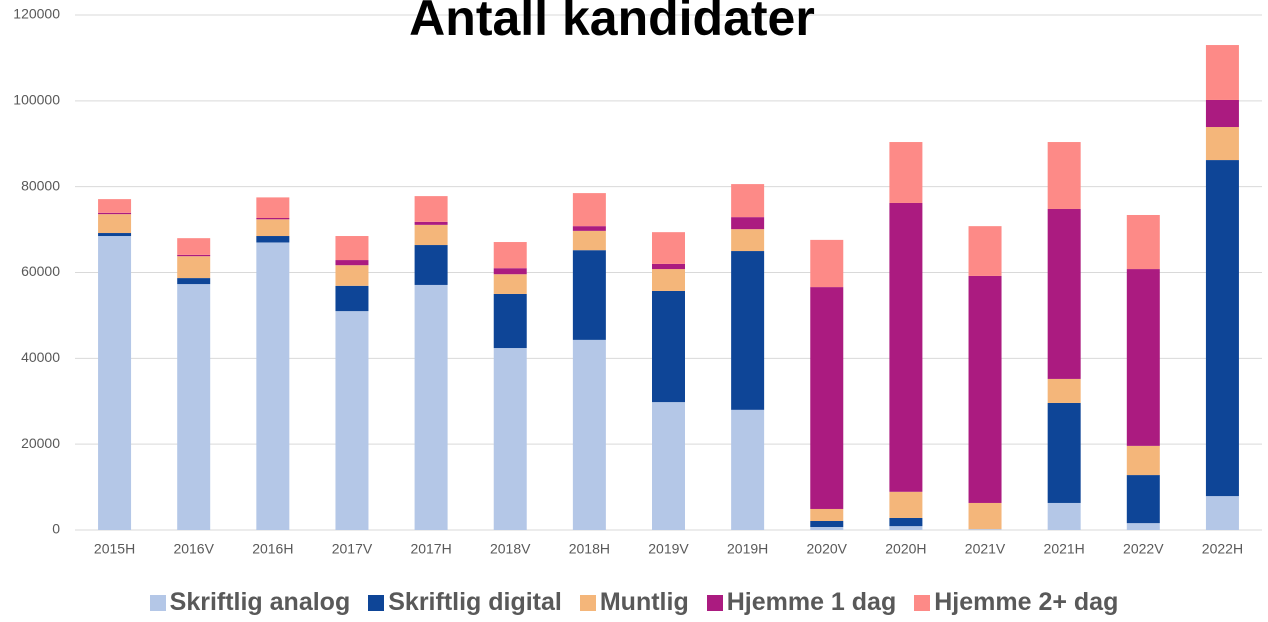 Image resolution: width=1268 pixels, height=622 pixels. I want to click on legend-item: Hjemme 2+ dag, so click(1016, 602).